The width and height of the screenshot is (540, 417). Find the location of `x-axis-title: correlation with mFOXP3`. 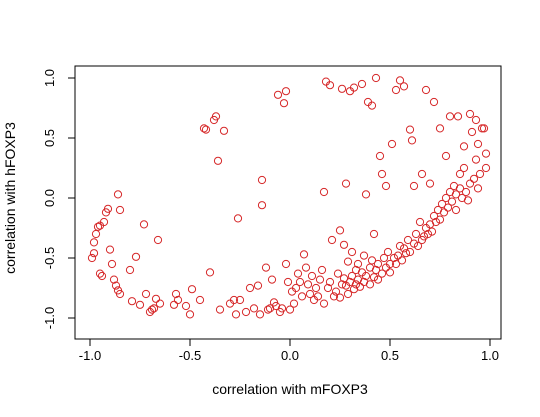

x-axis-title: correlation with mFOXP3 is located at coordinates (290, 389).